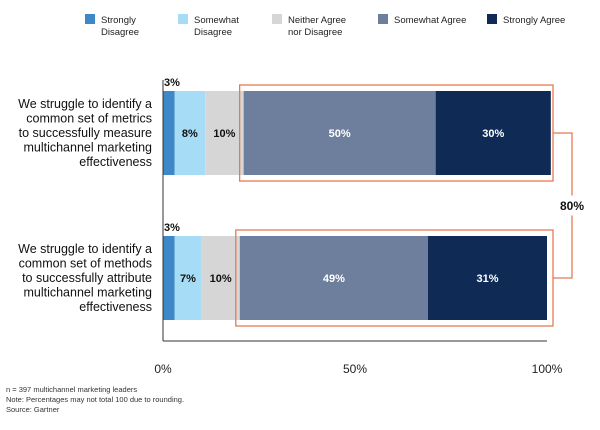 This screenshot has height=430, width=600. What do you see at coordinates (85, 264) in the screenshot?
I see `category-label: common set of methods` at bounding box center [85, 264].